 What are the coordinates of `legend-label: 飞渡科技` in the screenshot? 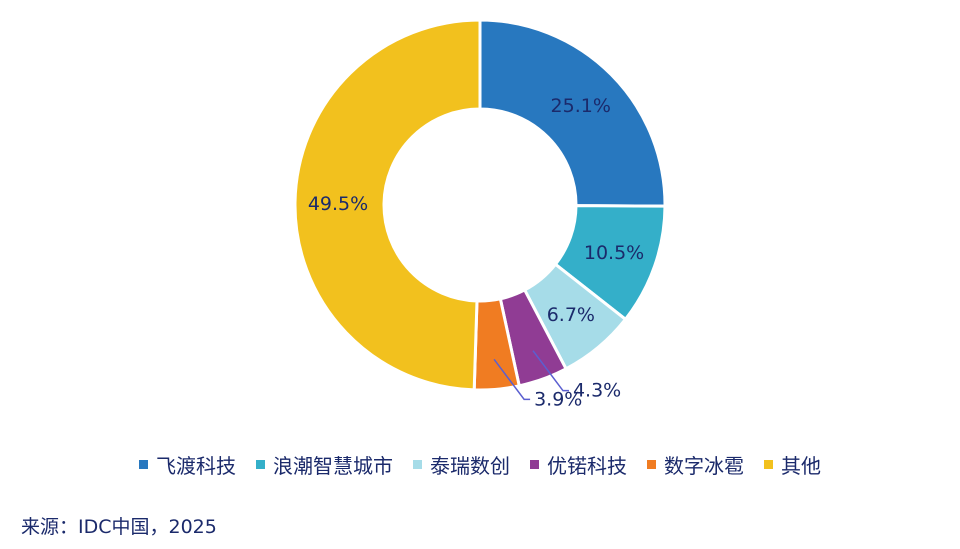 It's located at (196, 465).